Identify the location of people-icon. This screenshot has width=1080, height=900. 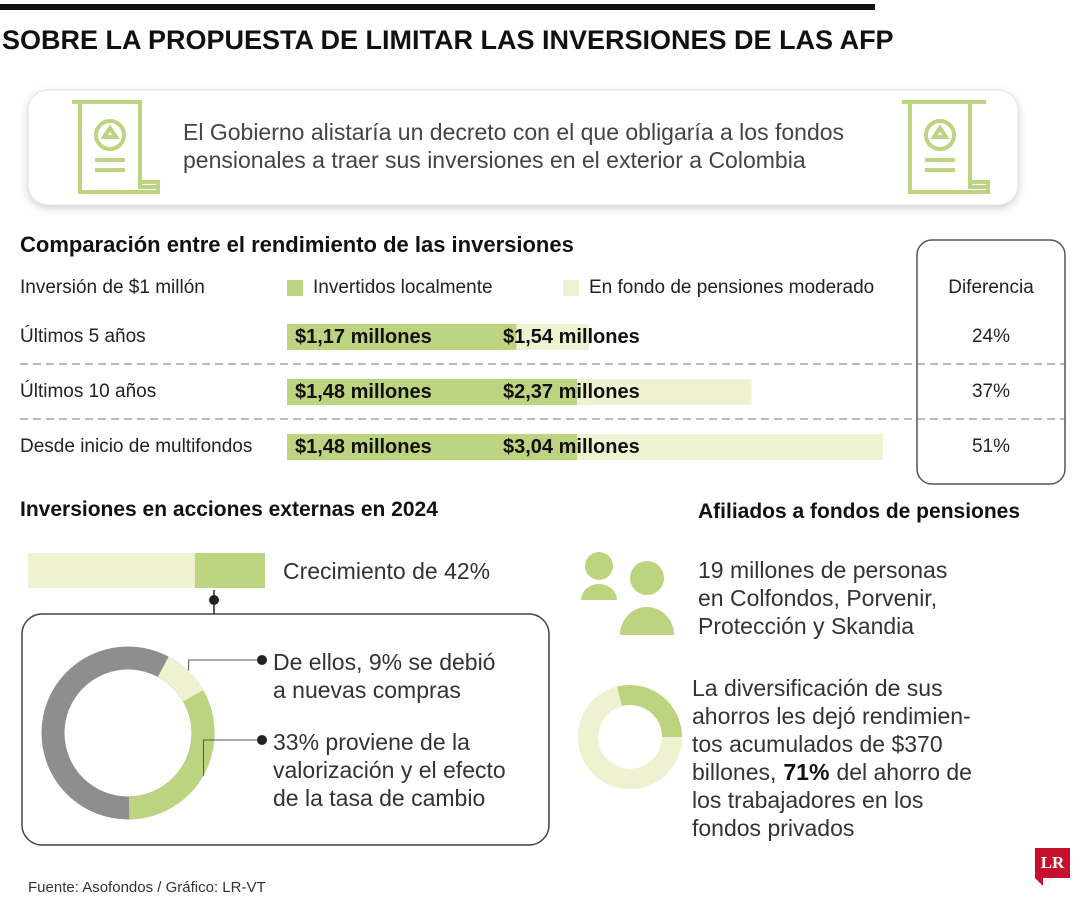
(627, 593).